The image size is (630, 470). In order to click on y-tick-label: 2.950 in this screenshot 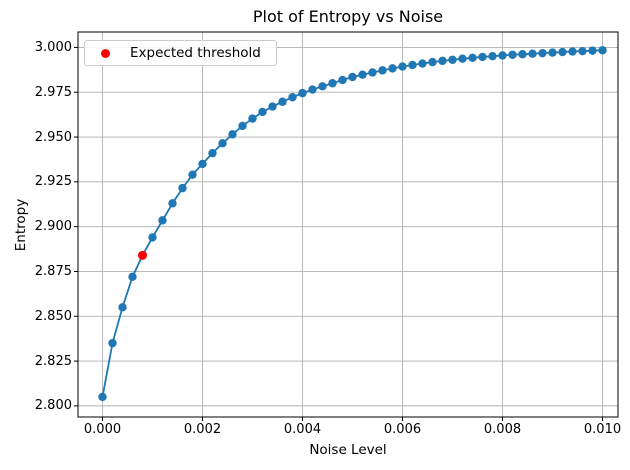, I will do `click(53, 137)`.